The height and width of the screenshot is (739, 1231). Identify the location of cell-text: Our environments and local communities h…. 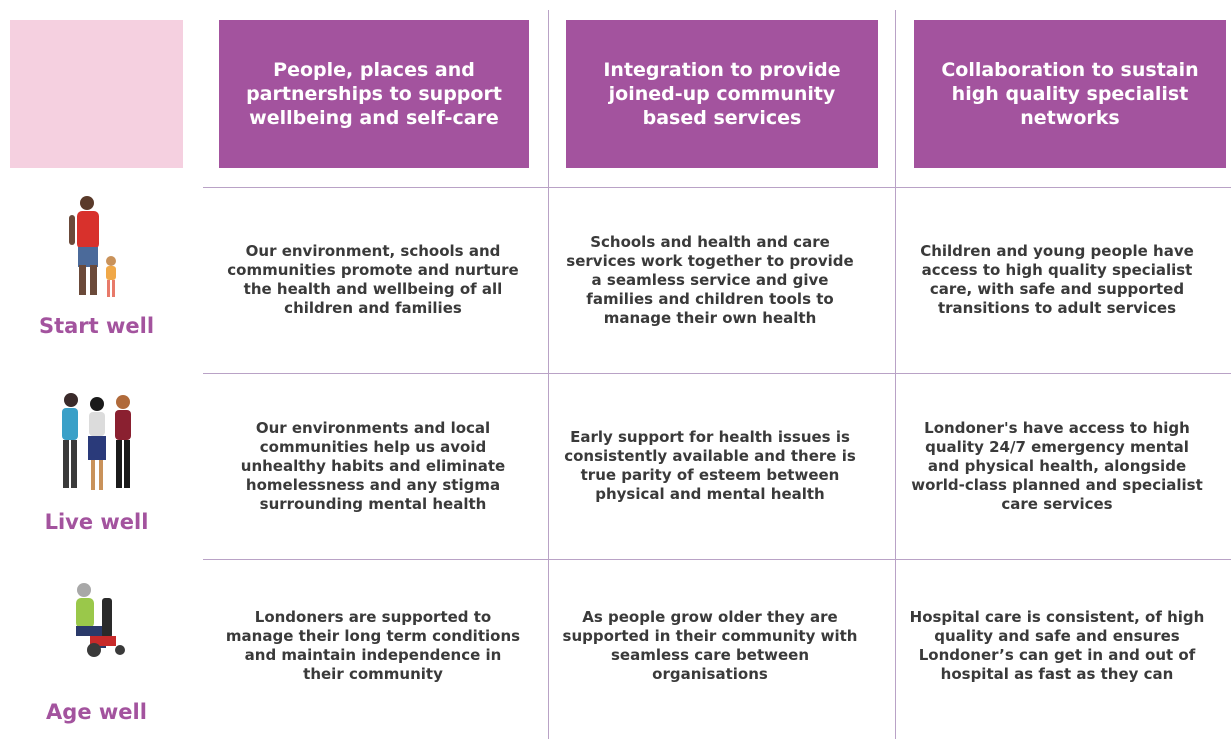
(373, 465).